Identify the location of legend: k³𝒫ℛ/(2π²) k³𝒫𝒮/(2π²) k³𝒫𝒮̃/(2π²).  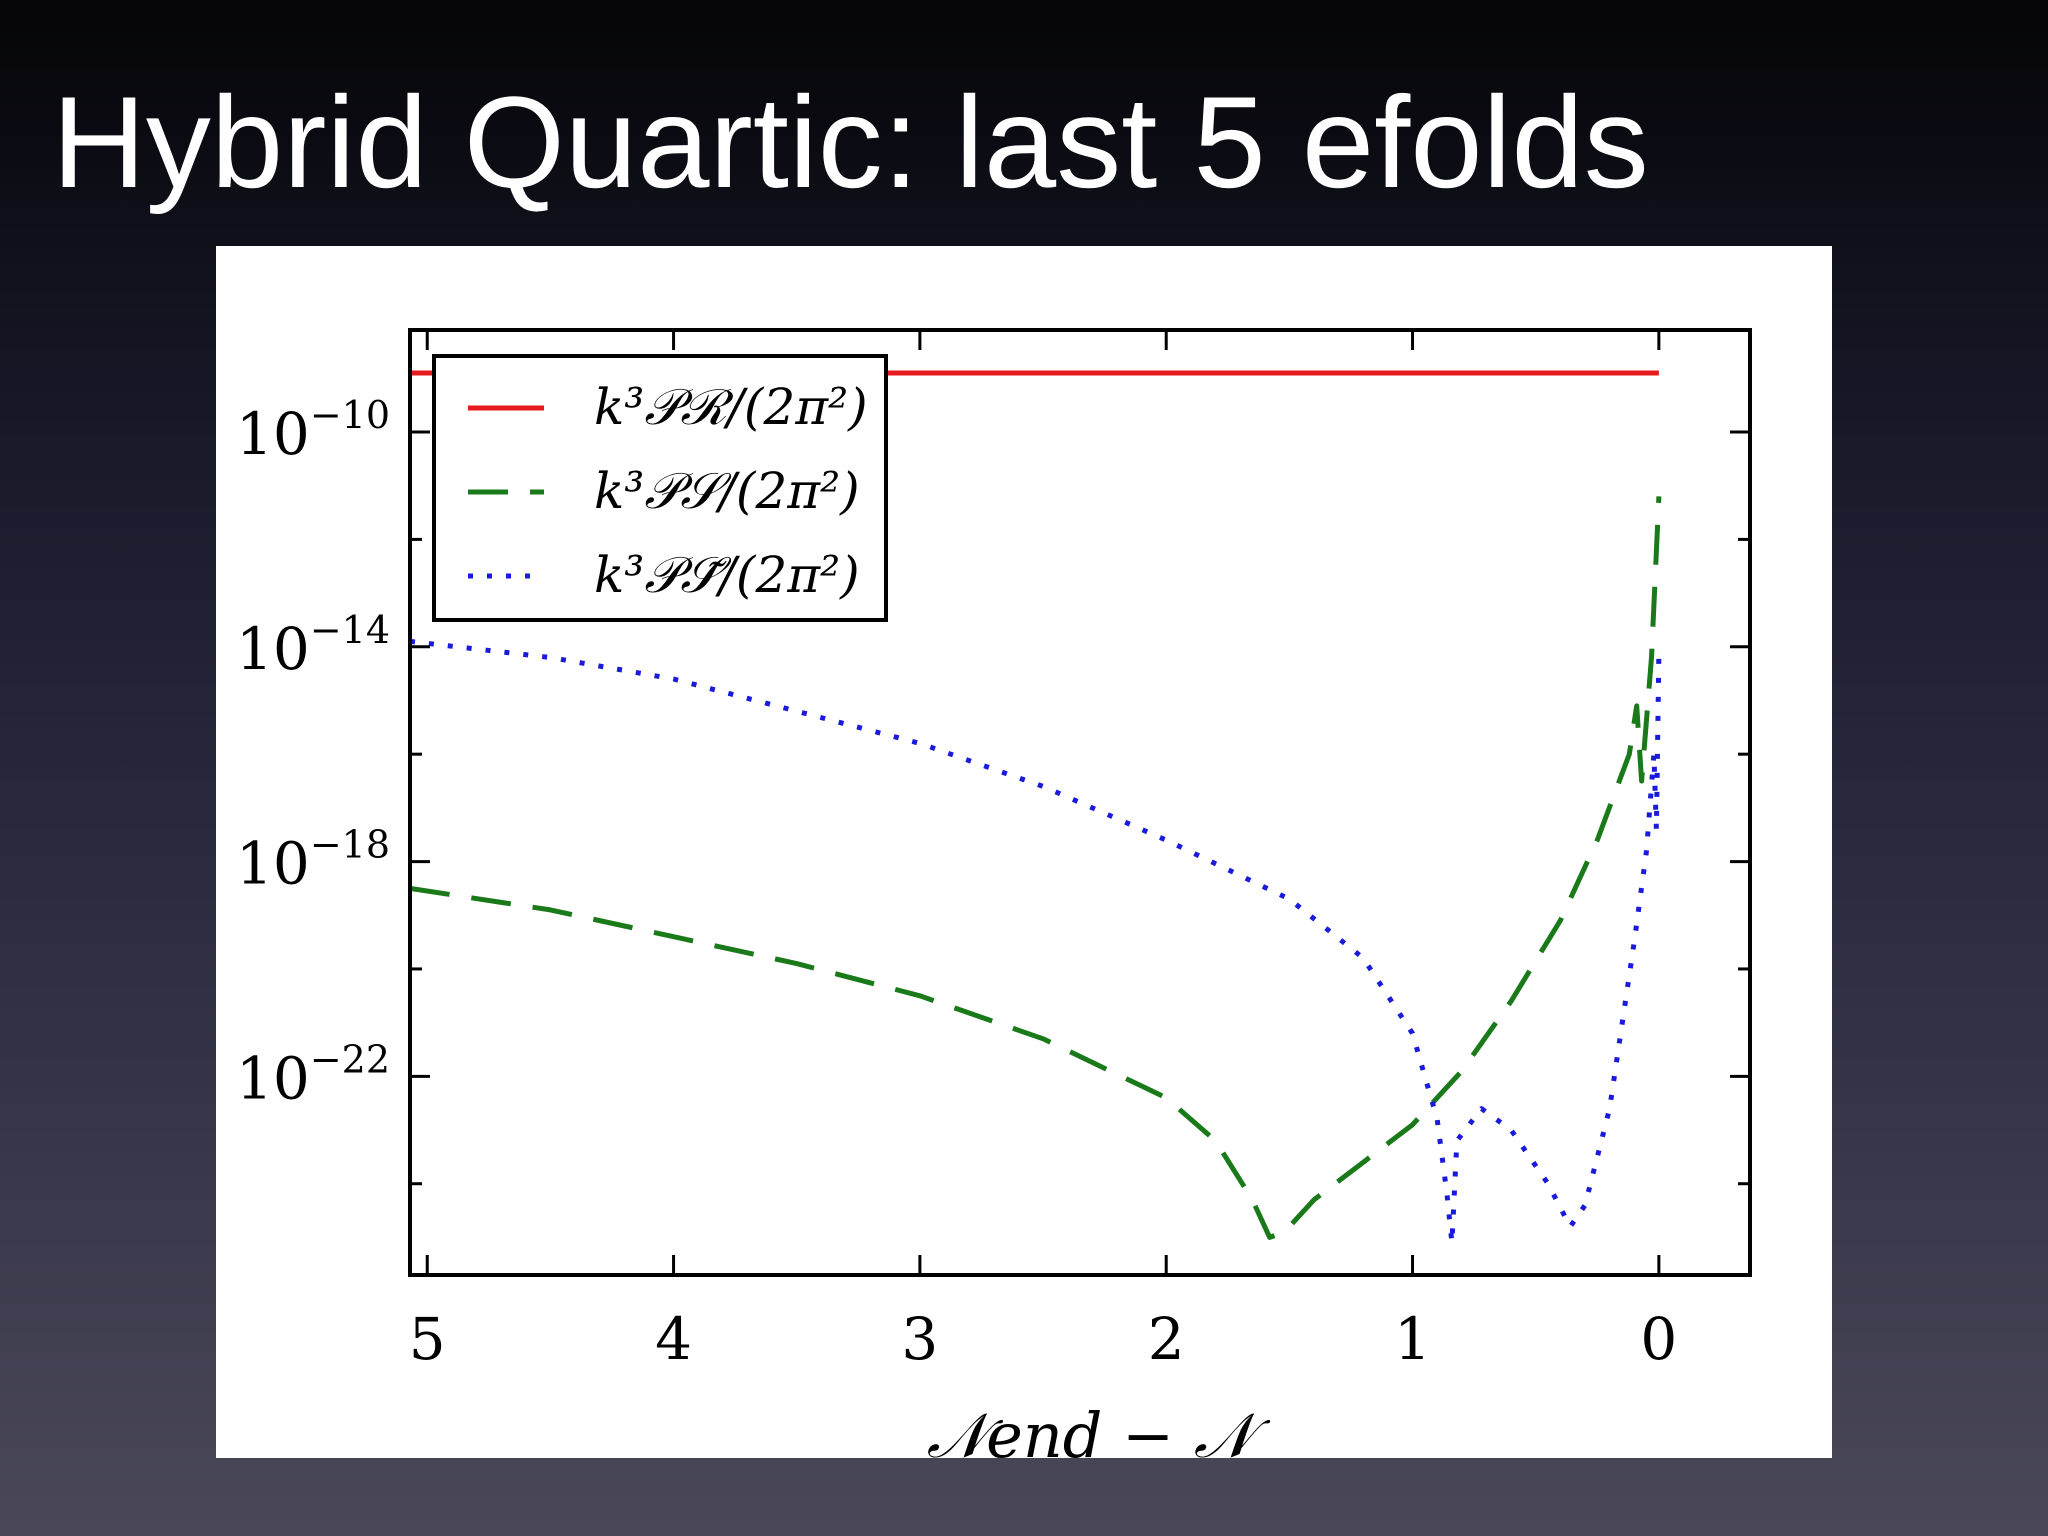
(660, 488).